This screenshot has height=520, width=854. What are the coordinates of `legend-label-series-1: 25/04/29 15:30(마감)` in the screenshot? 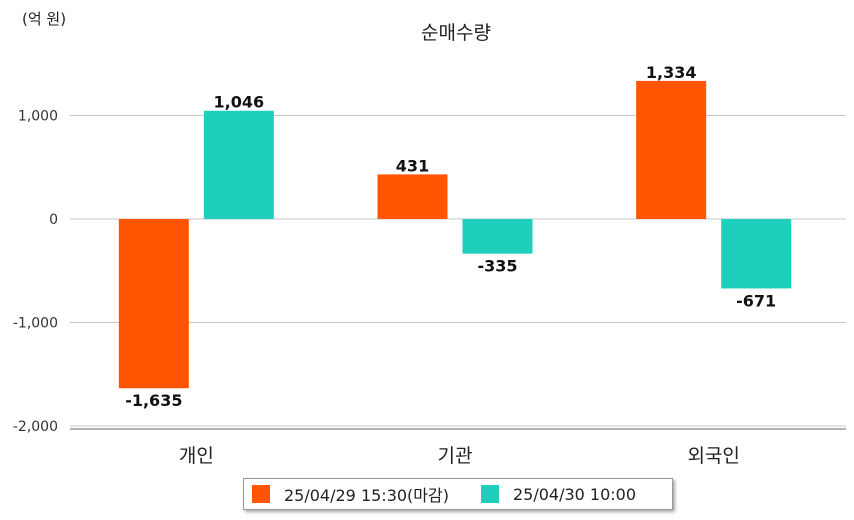 It's located at (366, 495).